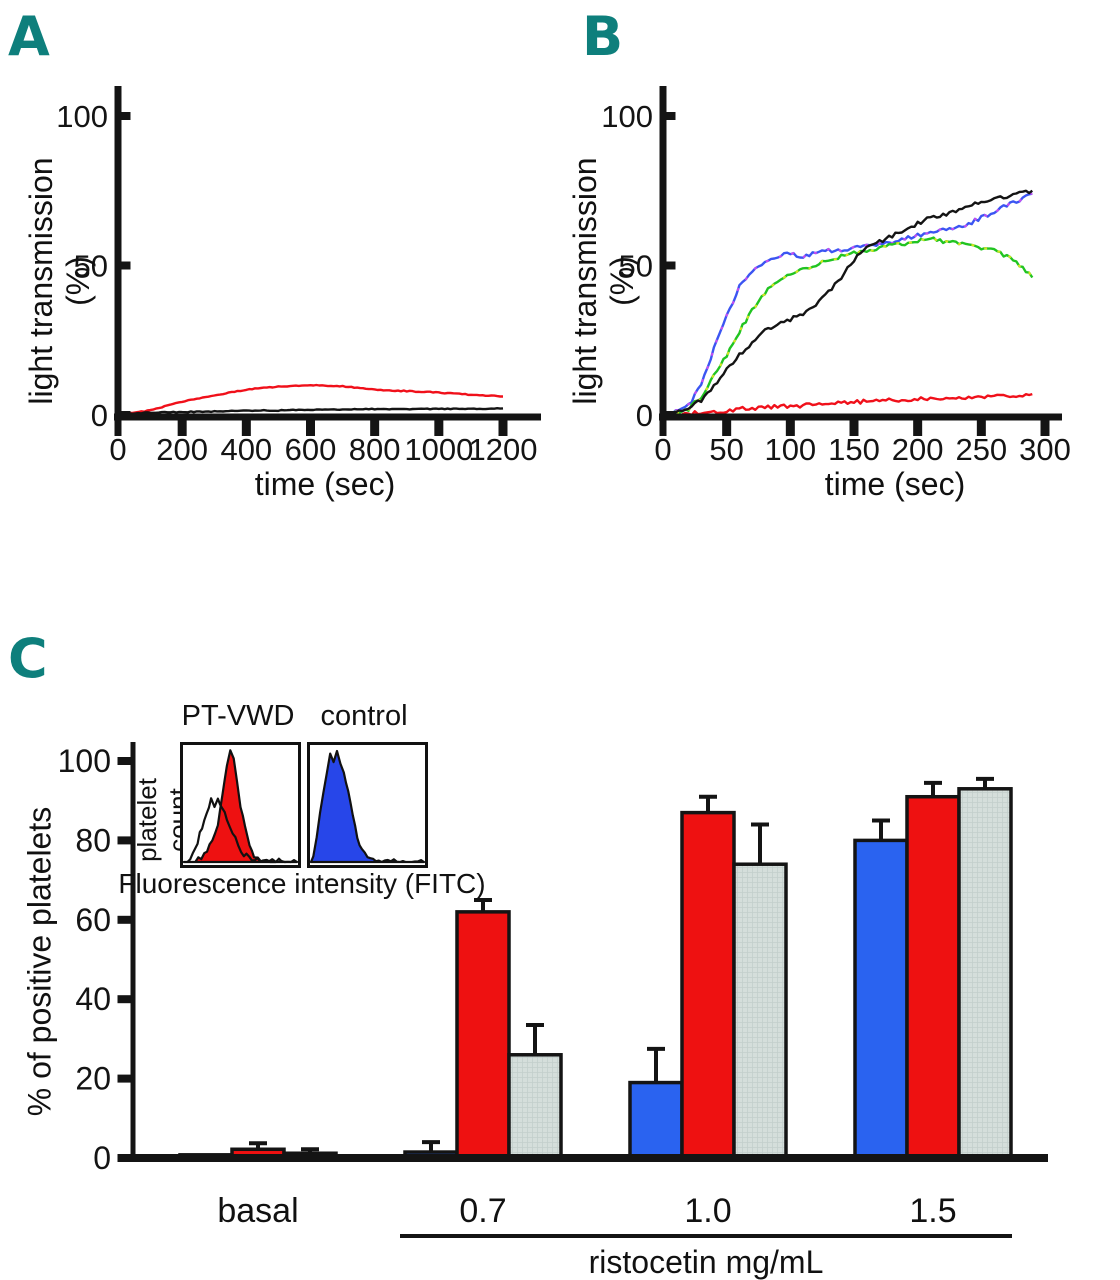  I want to click on panel-a-y-axis-title: light transmission (%), so click(59, 281).